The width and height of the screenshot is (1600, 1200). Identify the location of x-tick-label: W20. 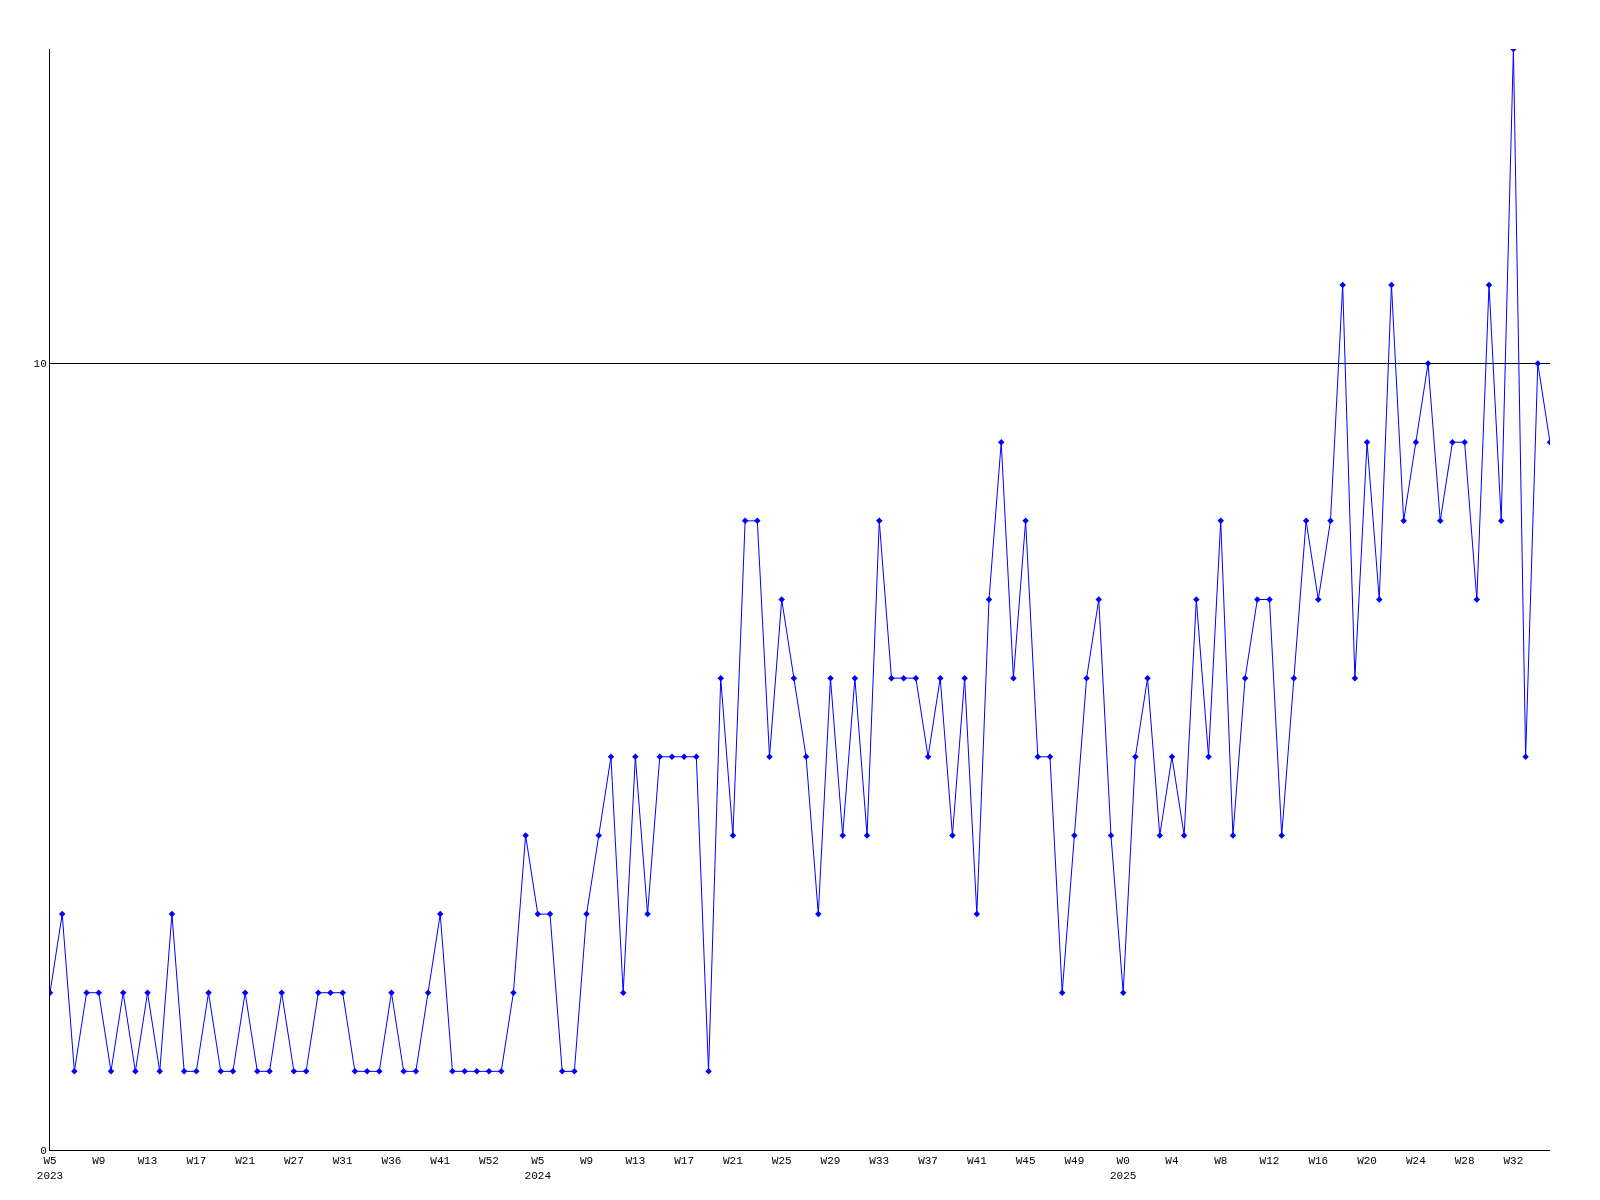
(1367, 1161).